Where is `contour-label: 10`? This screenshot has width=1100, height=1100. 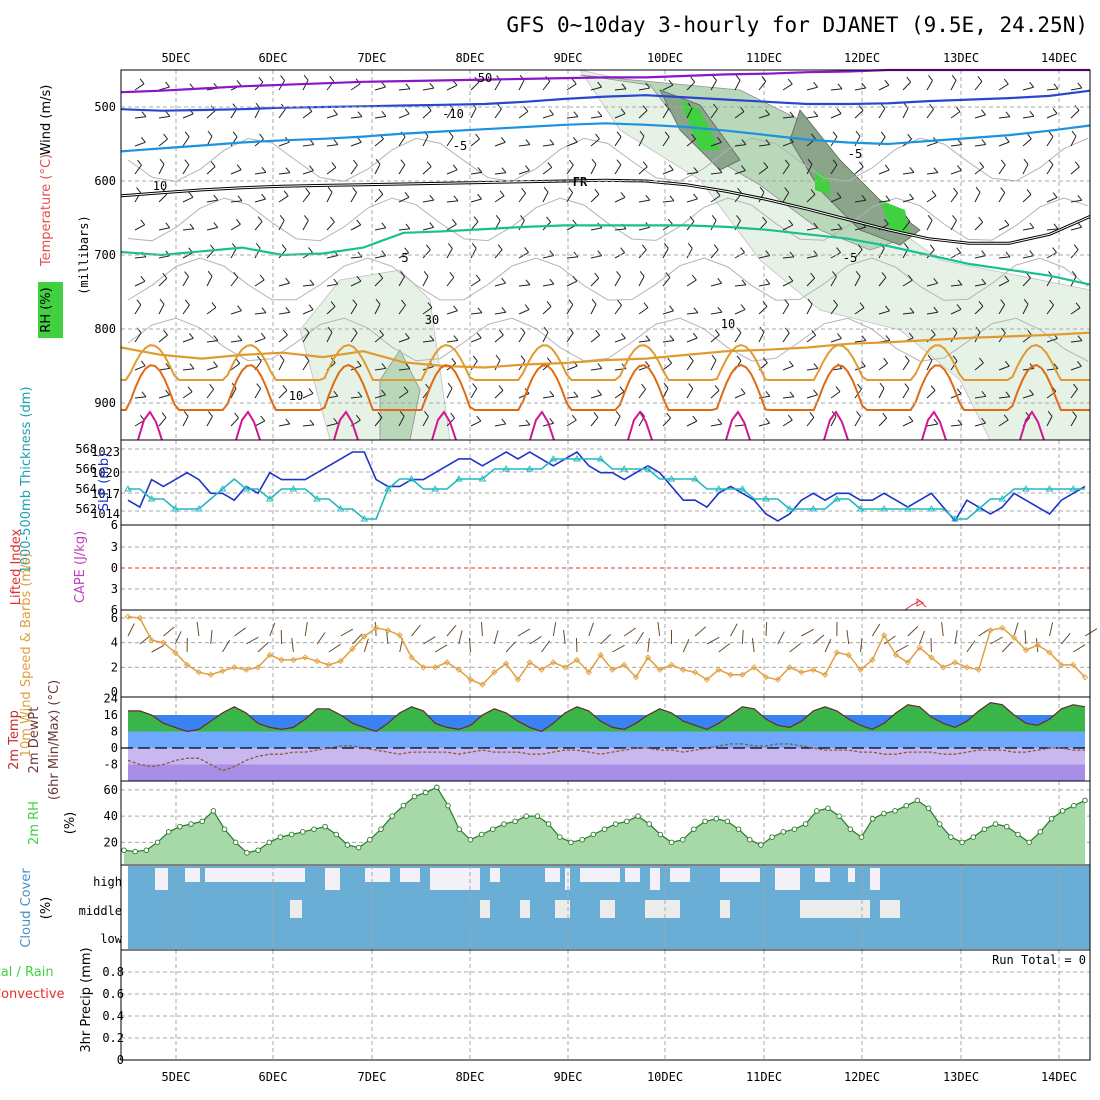 contour-label: 10 is located at coordinates (728, 324).